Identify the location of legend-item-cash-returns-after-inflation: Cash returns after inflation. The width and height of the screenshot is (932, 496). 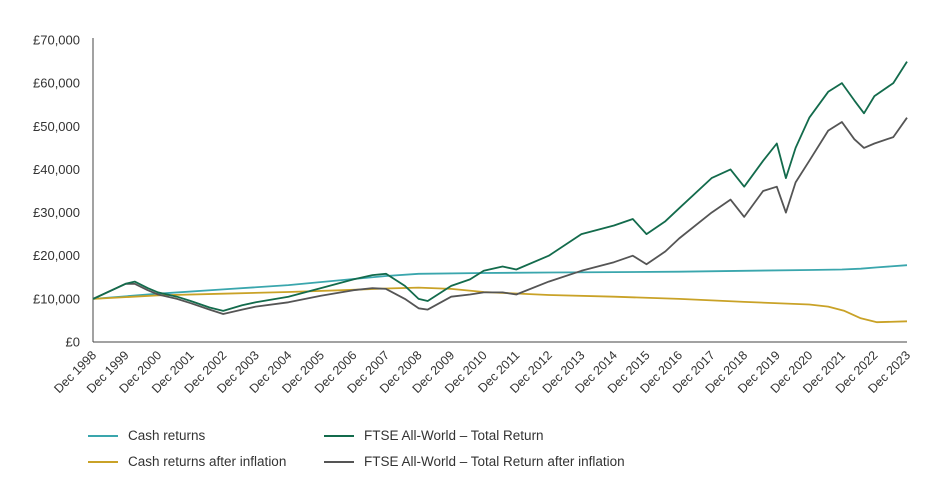
(187, 461).